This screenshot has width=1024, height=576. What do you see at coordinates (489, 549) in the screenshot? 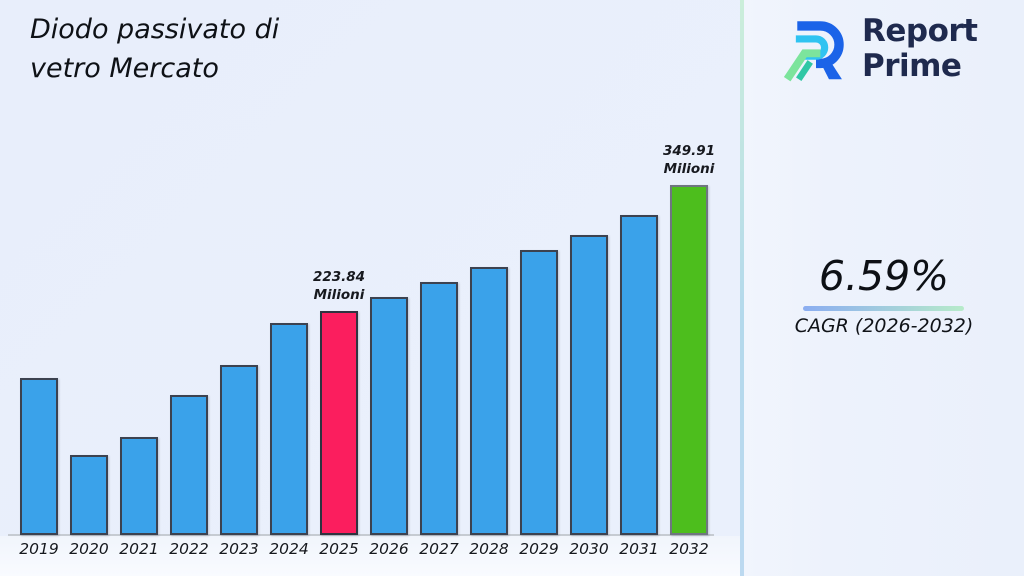
I see `axis-label-2028: 2028` at bounding box center [489, 549].